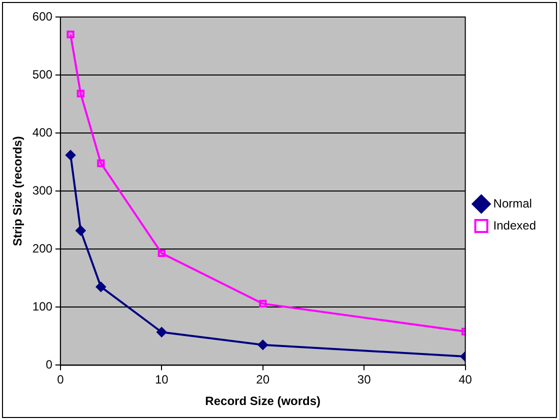  I want to click on x-tick-label: 40, so click(465, 379).